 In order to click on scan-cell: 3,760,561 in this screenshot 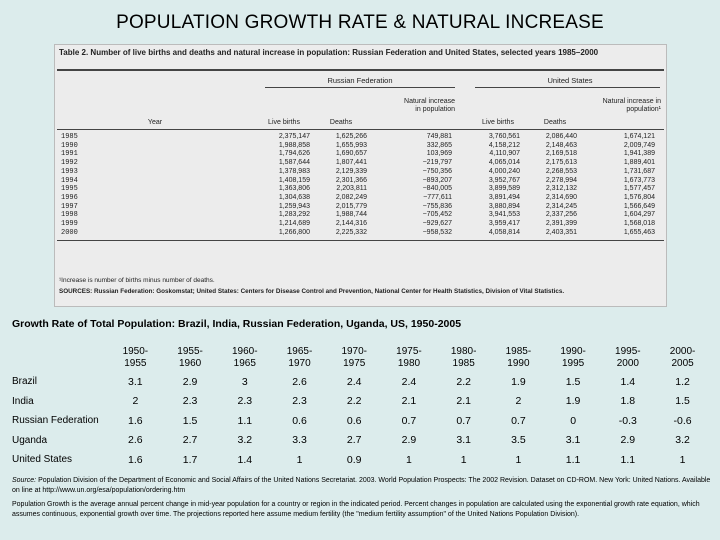, I will do `click(504, 136)`.